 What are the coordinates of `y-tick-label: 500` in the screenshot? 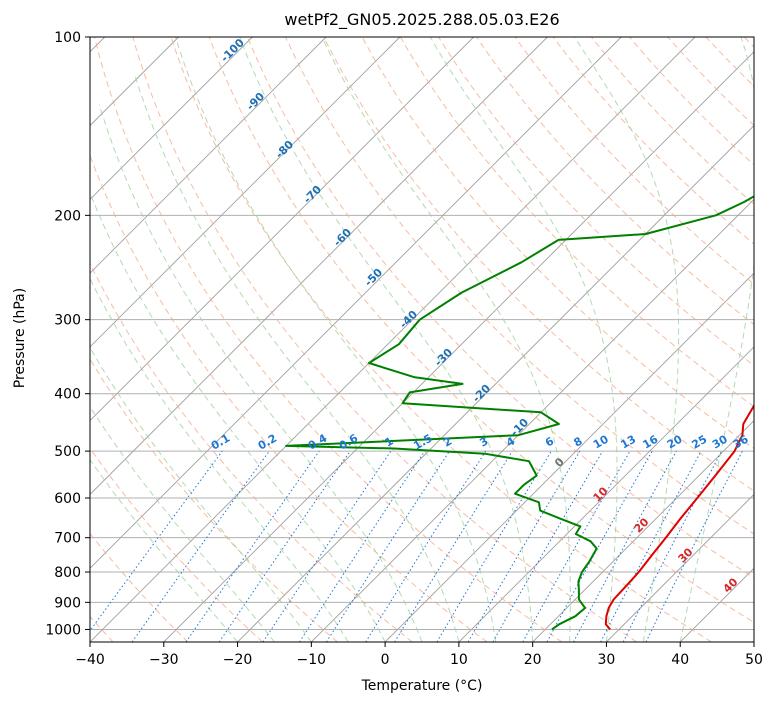 It's located at (67, 452).